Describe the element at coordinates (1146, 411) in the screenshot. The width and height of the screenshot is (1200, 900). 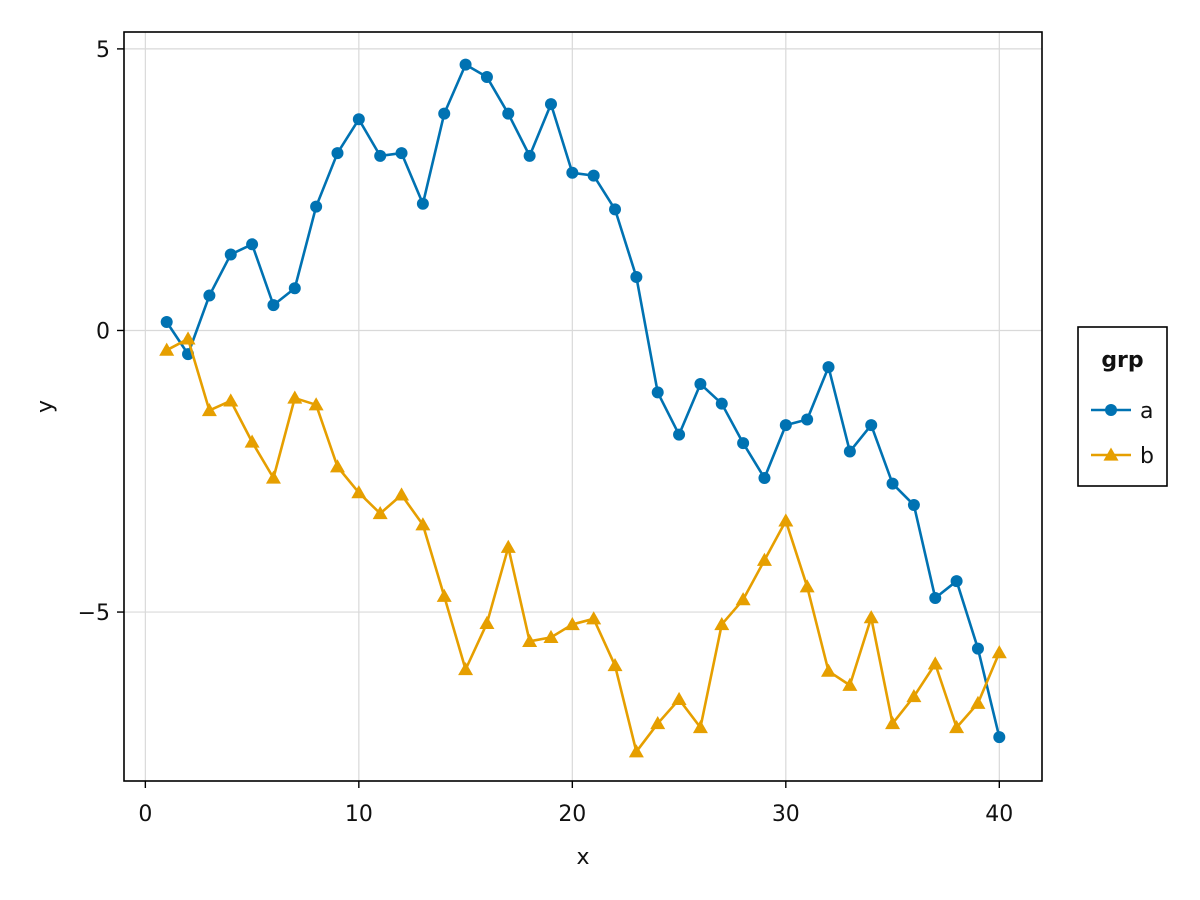
I see `legend-label: a` at that location.